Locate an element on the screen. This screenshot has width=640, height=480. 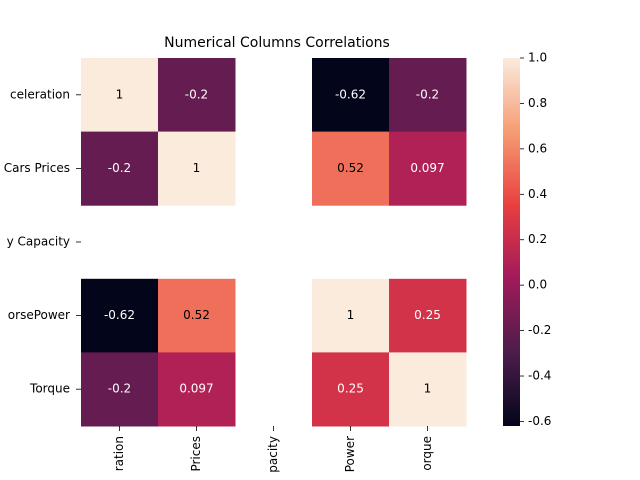
colorbar-tick-label: 0.8 is located at coordinates (537, 103).